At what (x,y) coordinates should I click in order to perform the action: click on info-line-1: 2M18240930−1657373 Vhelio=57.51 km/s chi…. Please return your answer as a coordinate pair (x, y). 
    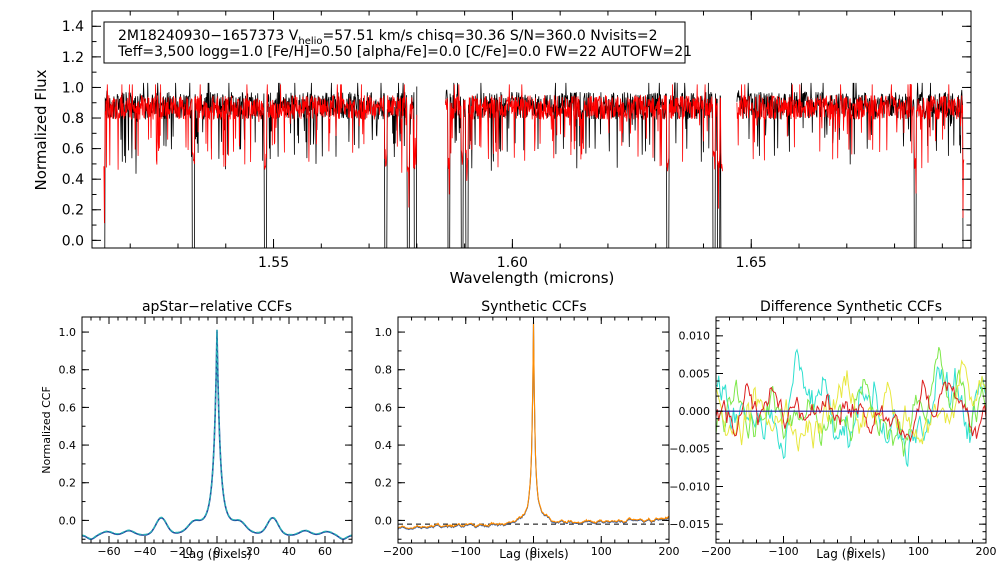
    Looking at the image, I should click on (388, 37).